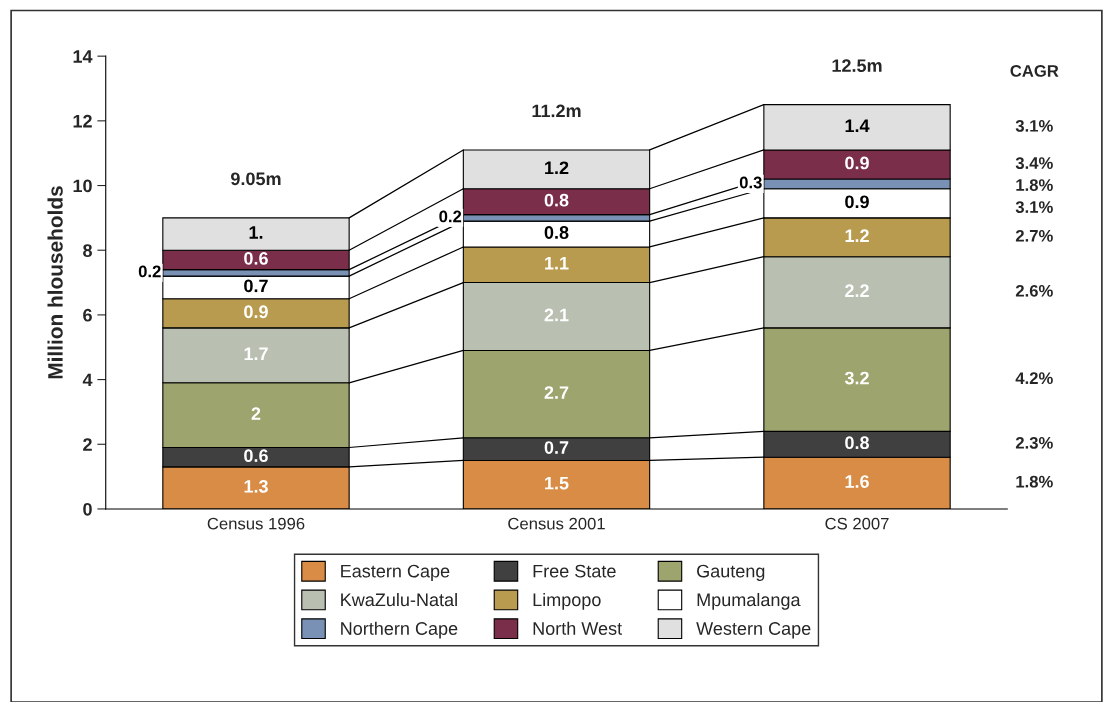 The image size is (1113, 702). What do you see at coordinates (87, 509) in the screenshot?
I see `y-tick-label: 0` at bounding box center [87, 509].